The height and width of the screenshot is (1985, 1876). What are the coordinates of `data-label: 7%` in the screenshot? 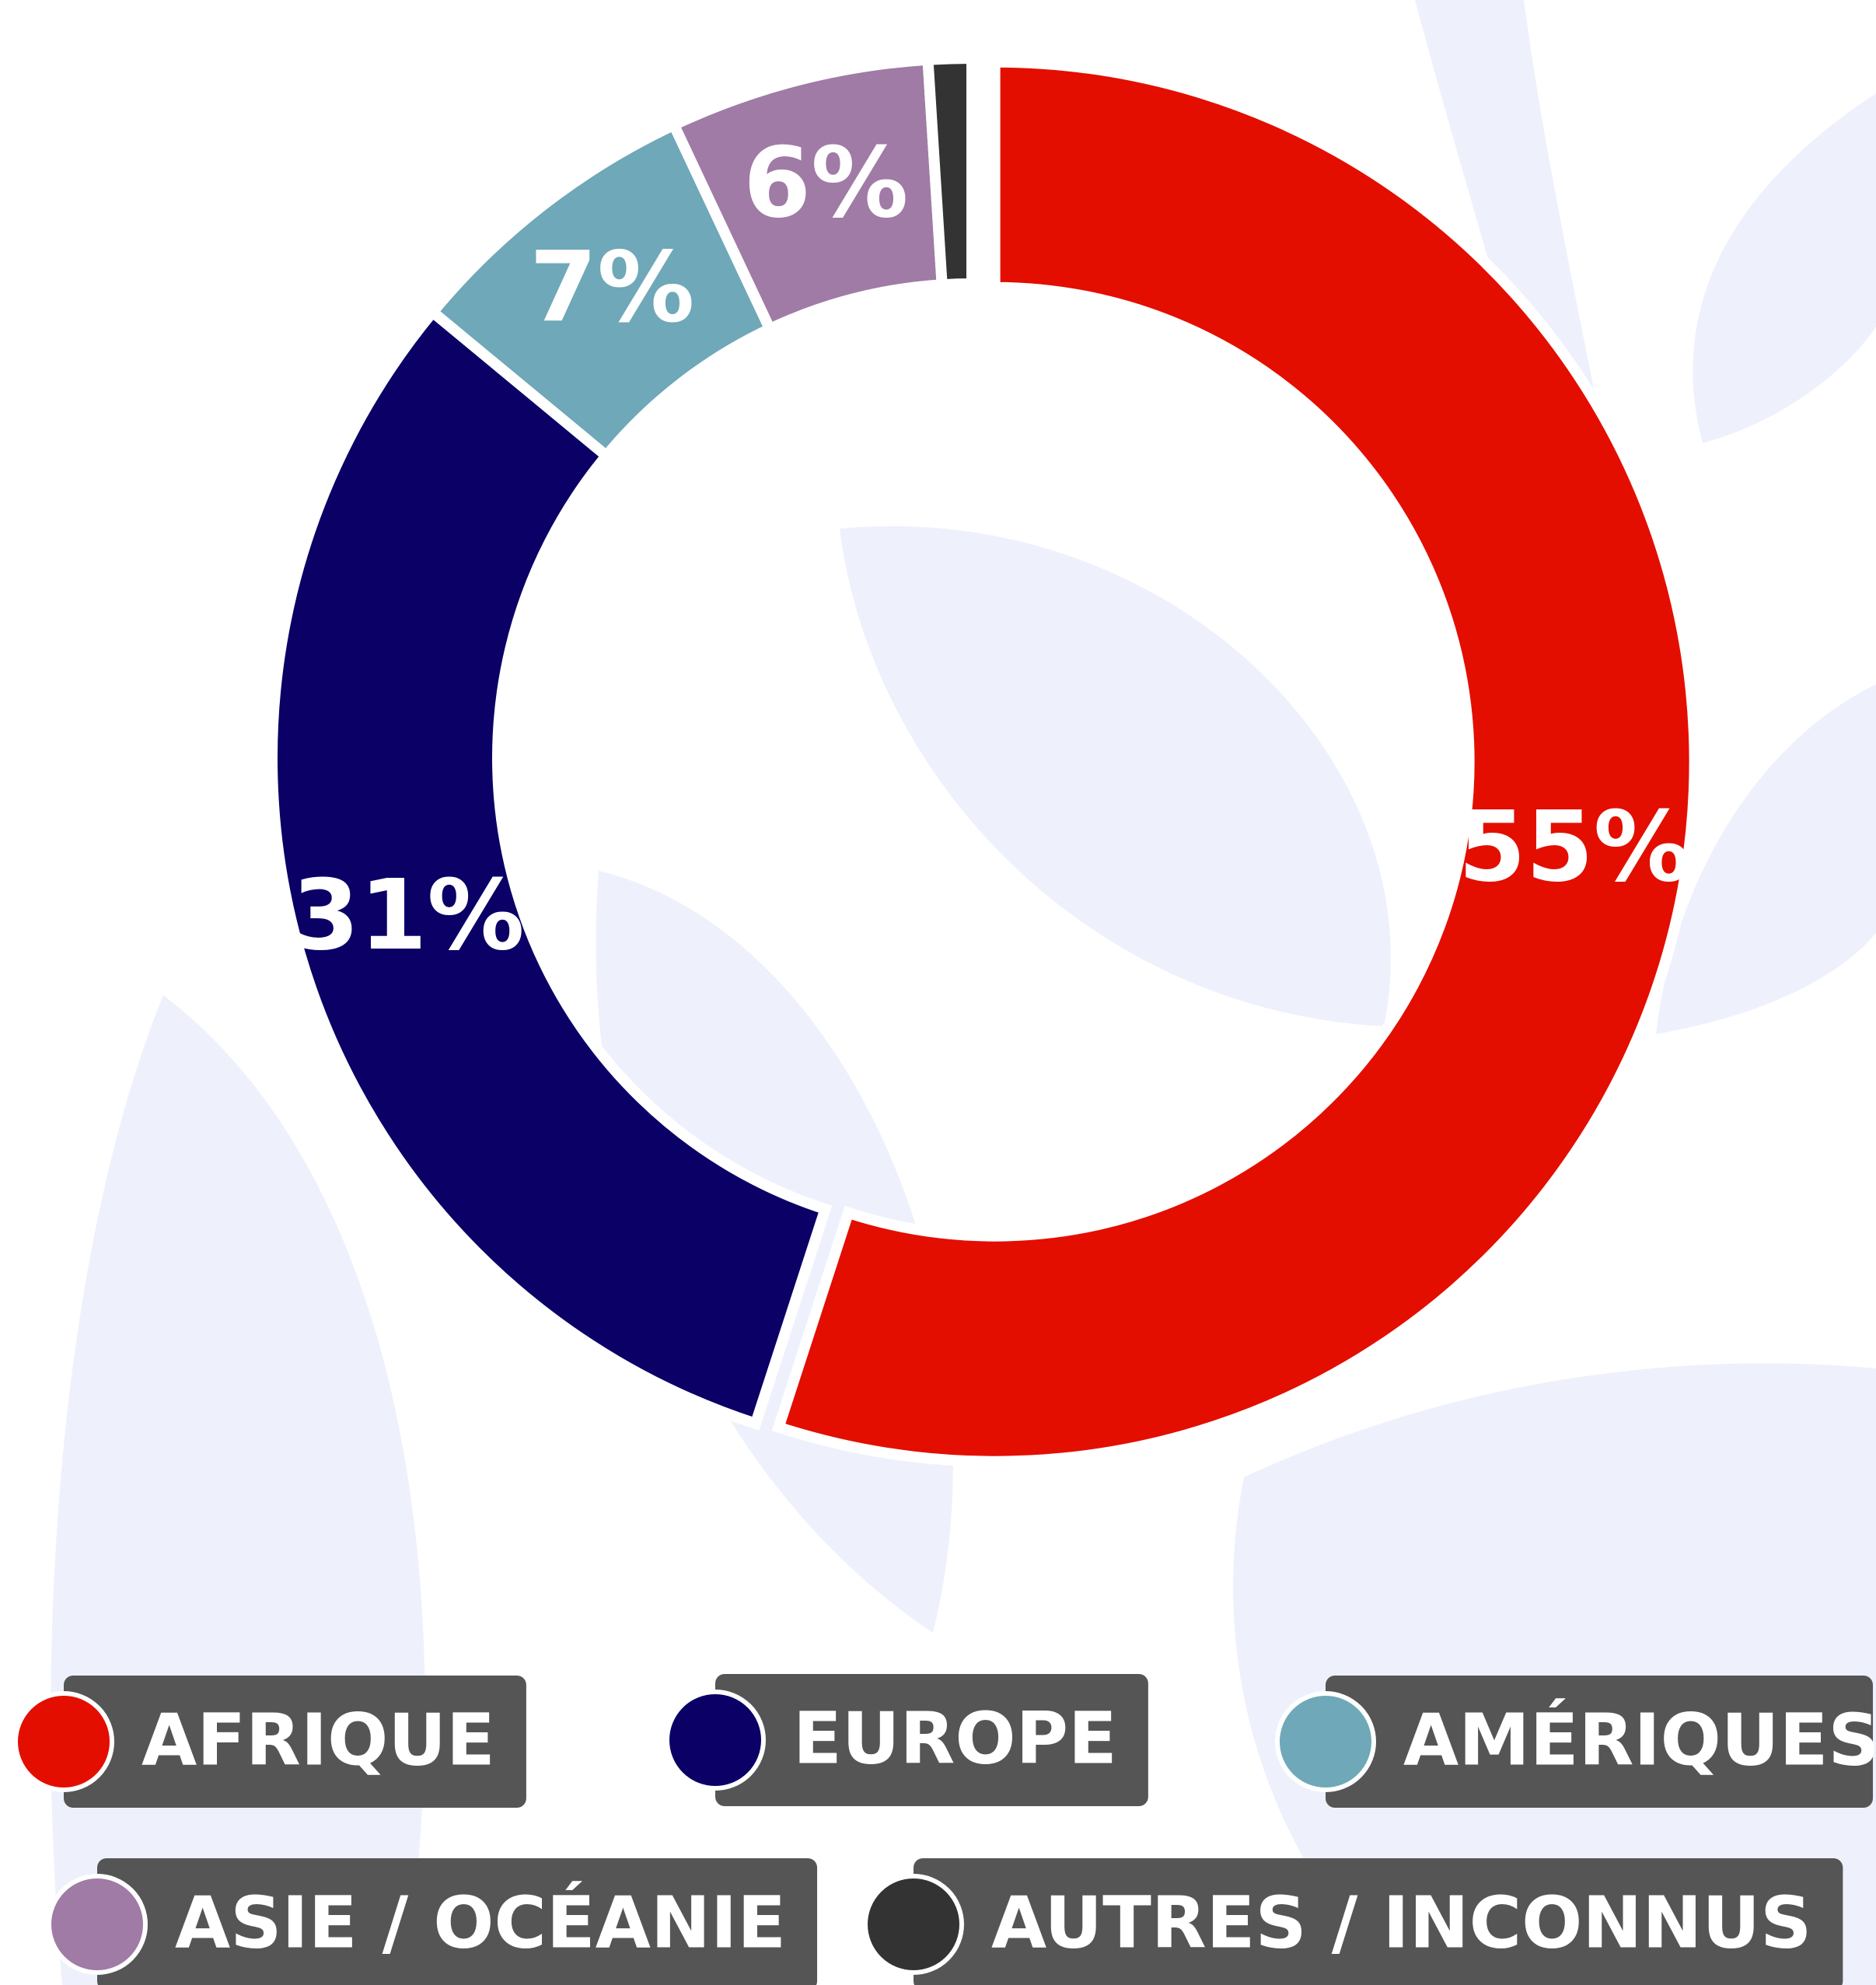 It's located at (611, 288).